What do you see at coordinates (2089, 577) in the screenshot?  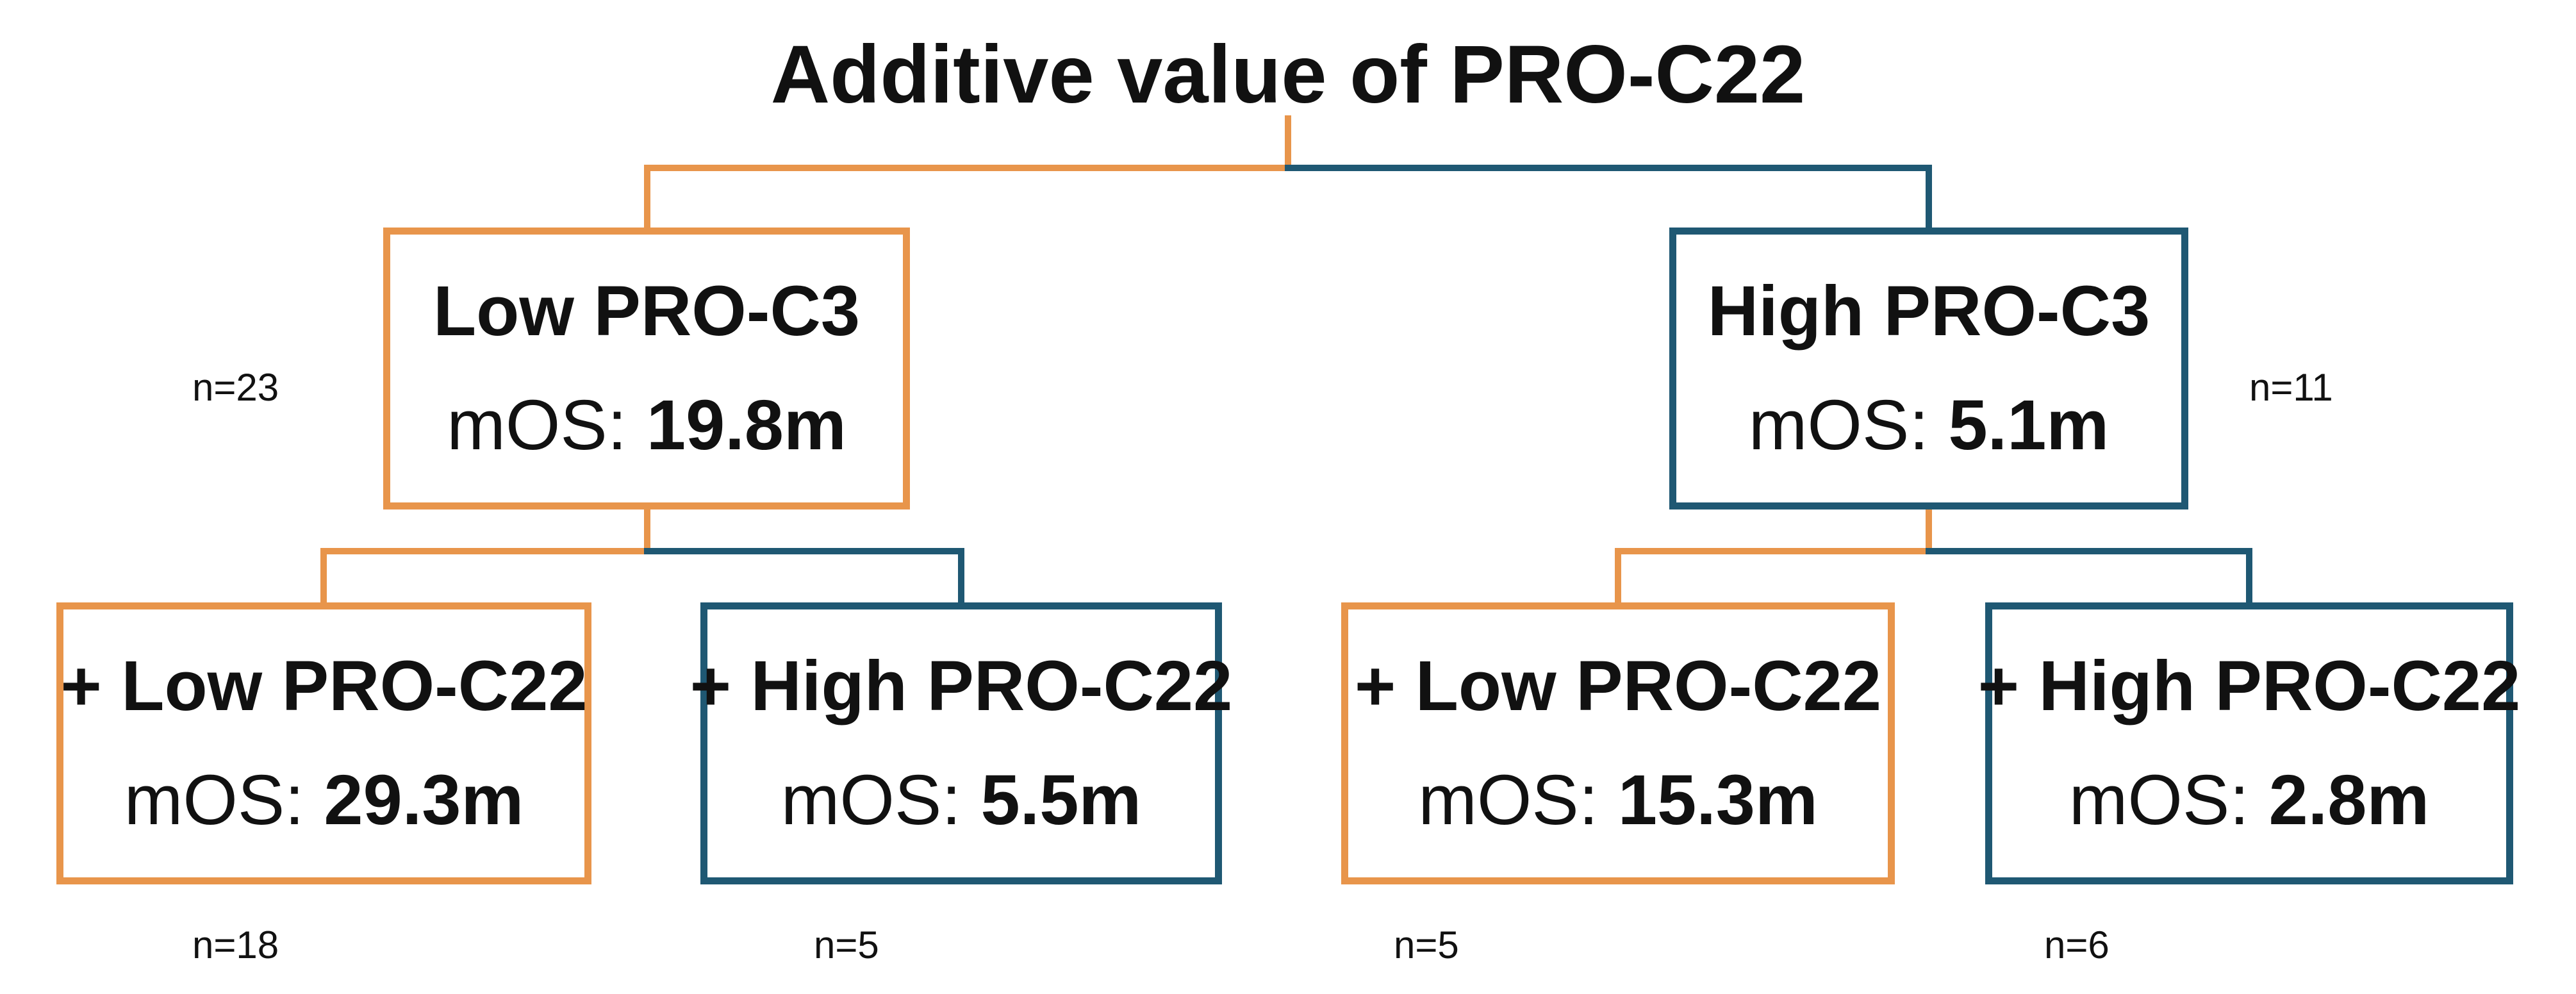 I see `connector-highc3-highc22` at bounding box center [2089, 577].